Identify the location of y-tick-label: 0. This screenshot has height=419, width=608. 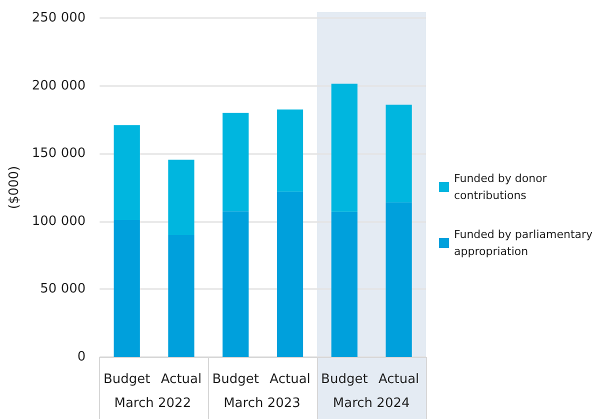
(81, 357).